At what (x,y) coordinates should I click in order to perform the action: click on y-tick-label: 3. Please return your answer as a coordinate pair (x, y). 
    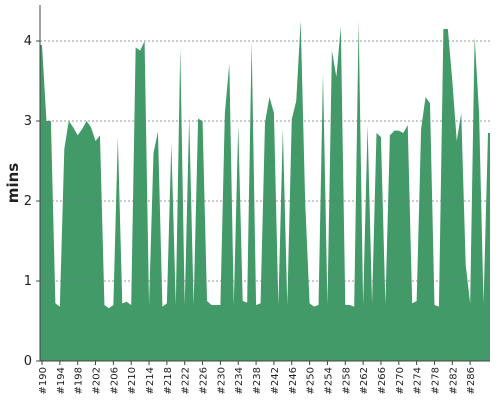
    Looking at the image, I should click on (28, 121).